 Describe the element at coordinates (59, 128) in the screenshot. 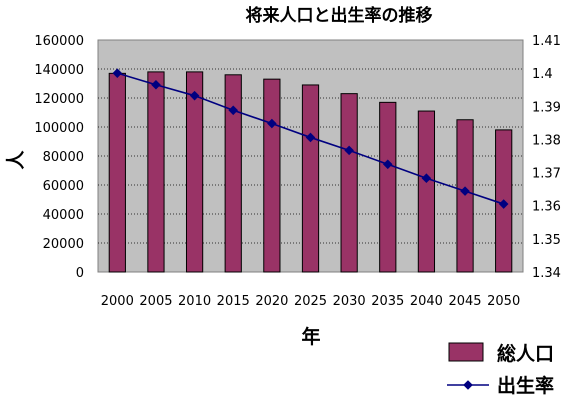

I see `y-left-tick-label: 100000` at that location.